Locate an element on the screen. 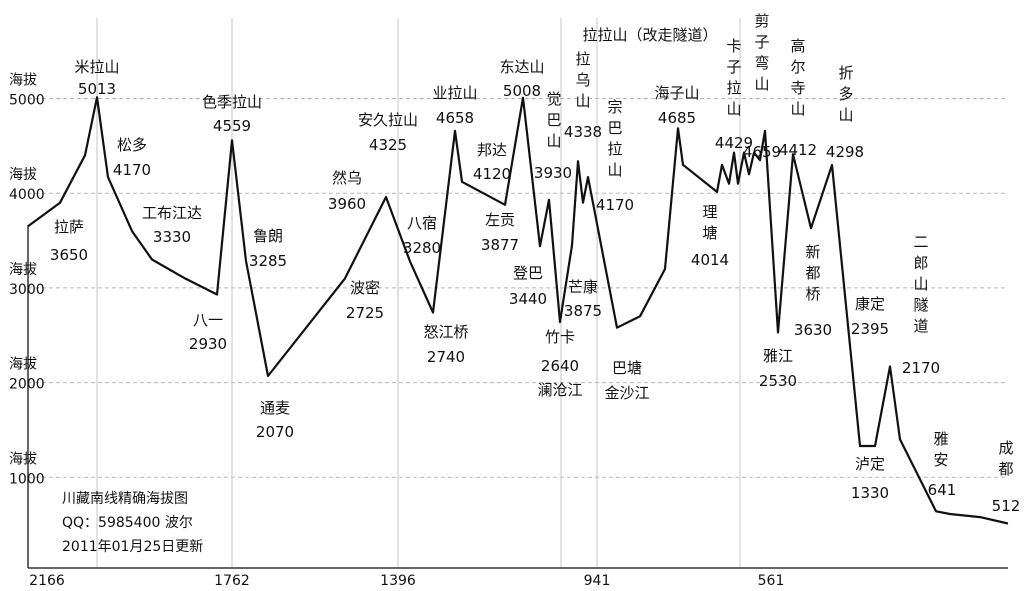 The height and width of the screenshot is (591, 1024). x-tick-label: 1396 is located at coordinates (398, 581).